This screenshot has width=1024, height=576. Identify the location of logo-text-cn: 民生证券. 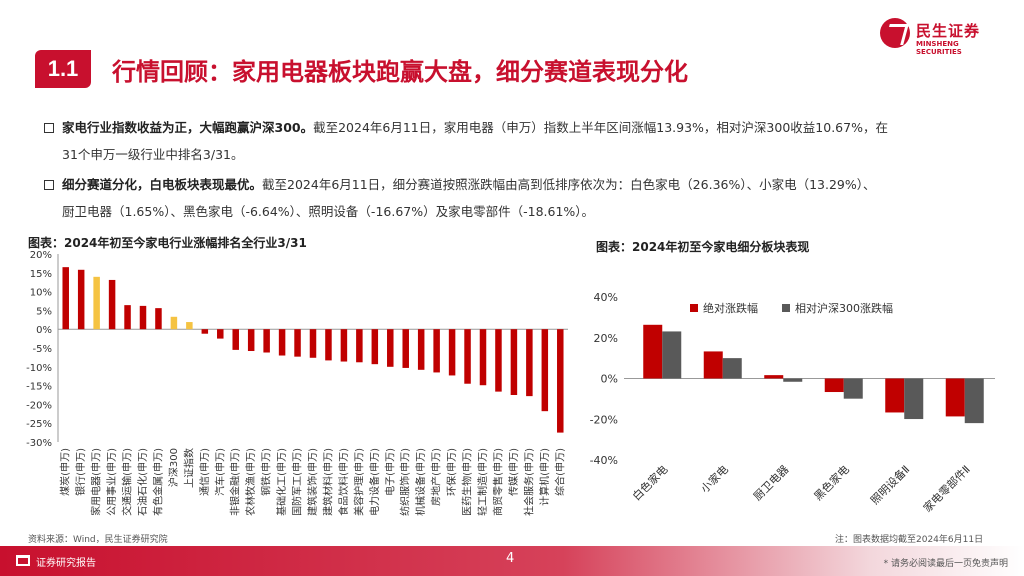
(948, 31).